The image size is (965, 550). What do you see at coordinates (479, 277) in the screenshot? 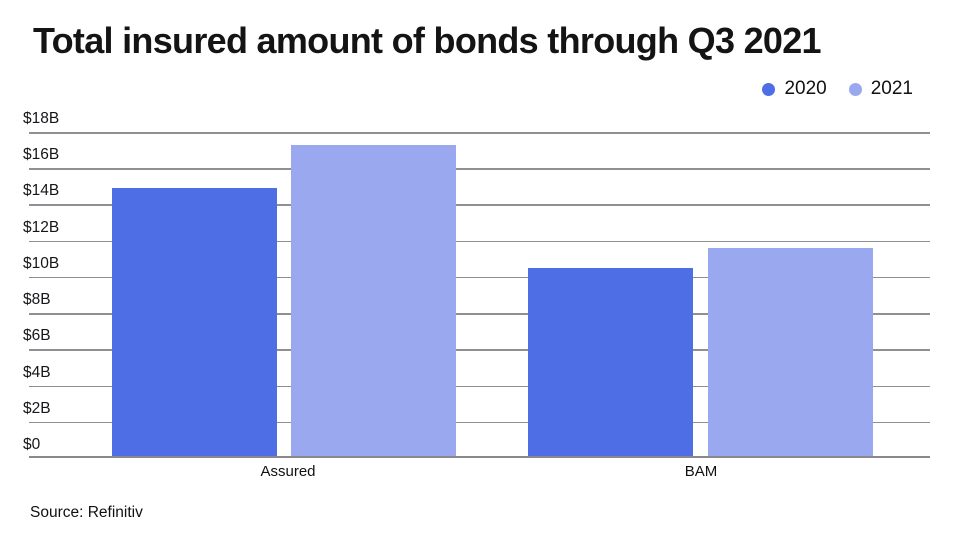
I see `grid-line-10b` at bounding box center [479, 277].